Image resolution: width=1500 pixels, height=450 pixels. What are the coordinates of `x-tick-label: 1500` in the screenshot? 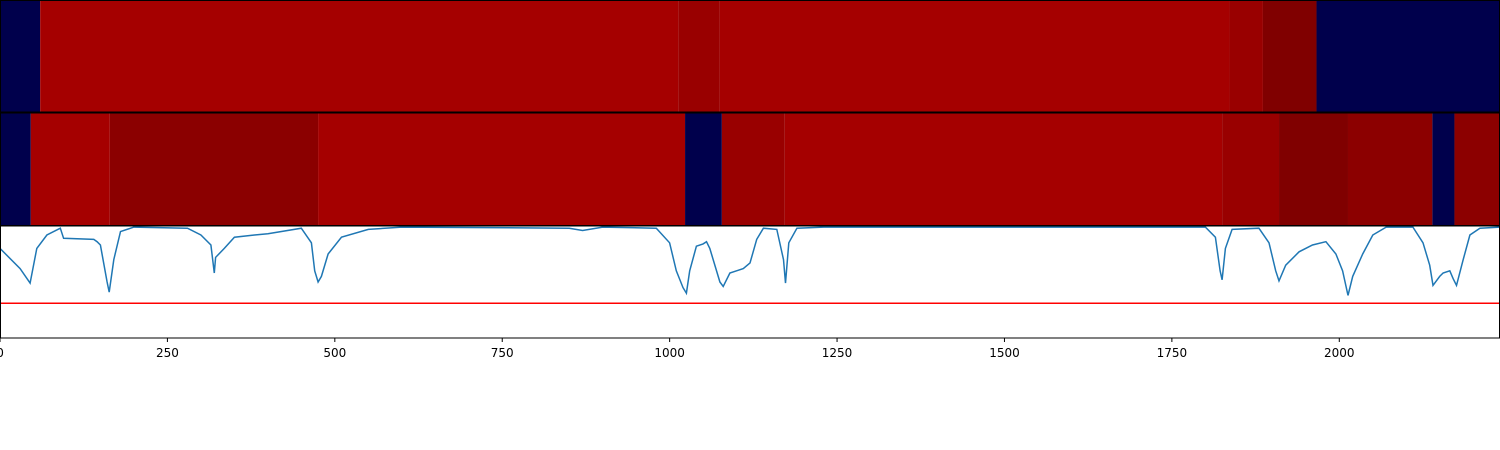 It's located at (1004, 353).